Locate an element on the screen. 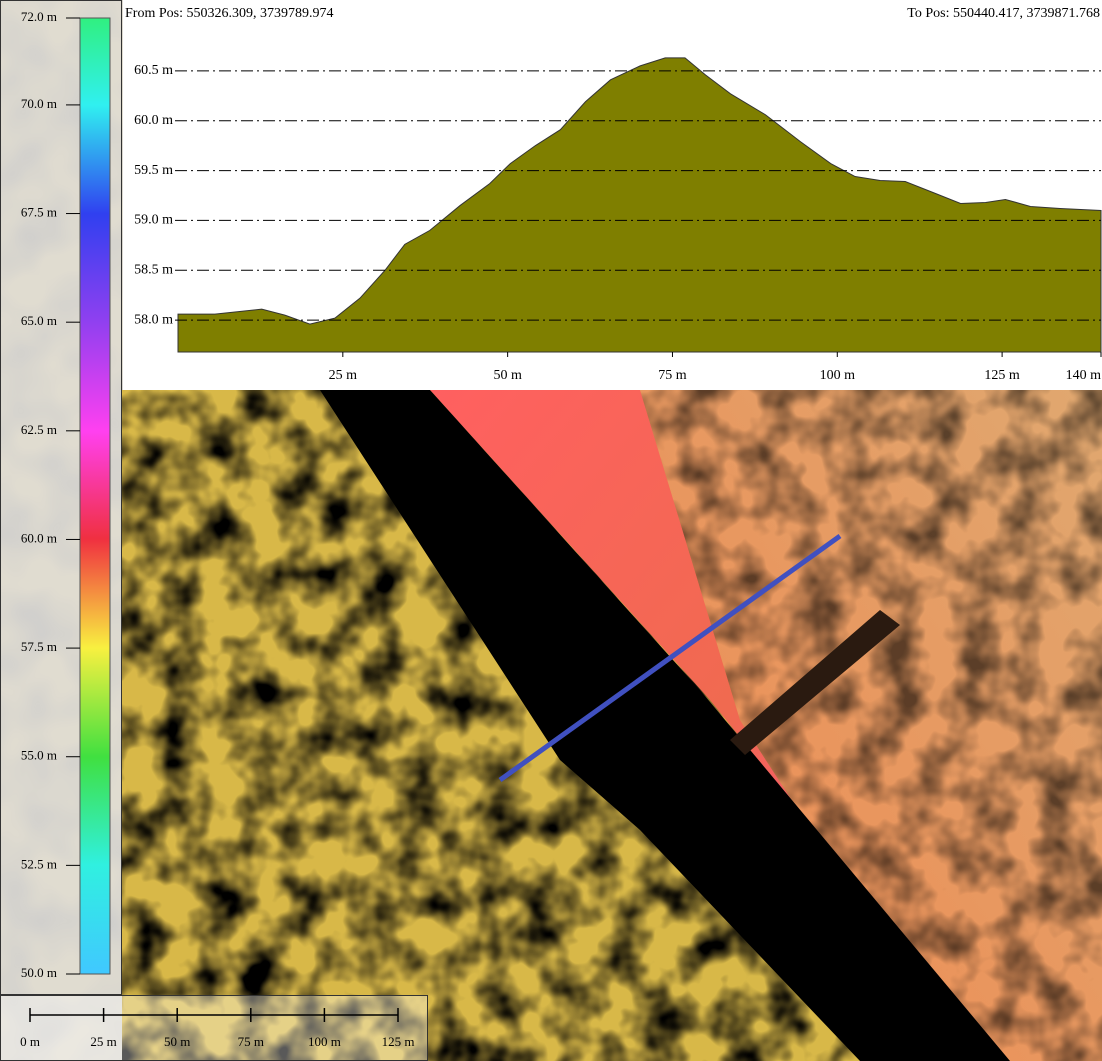  legend-label: 52.5 m is located at coordinates (39, 863).